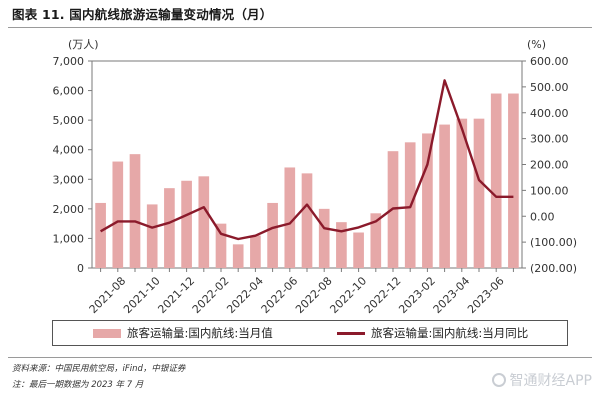  What do you see at coordinates (99, 369) in the screenshot?
I see `source-note: 资料来源：中国民用航空局，iFind，中银证券` at bounding box center [99, 369].